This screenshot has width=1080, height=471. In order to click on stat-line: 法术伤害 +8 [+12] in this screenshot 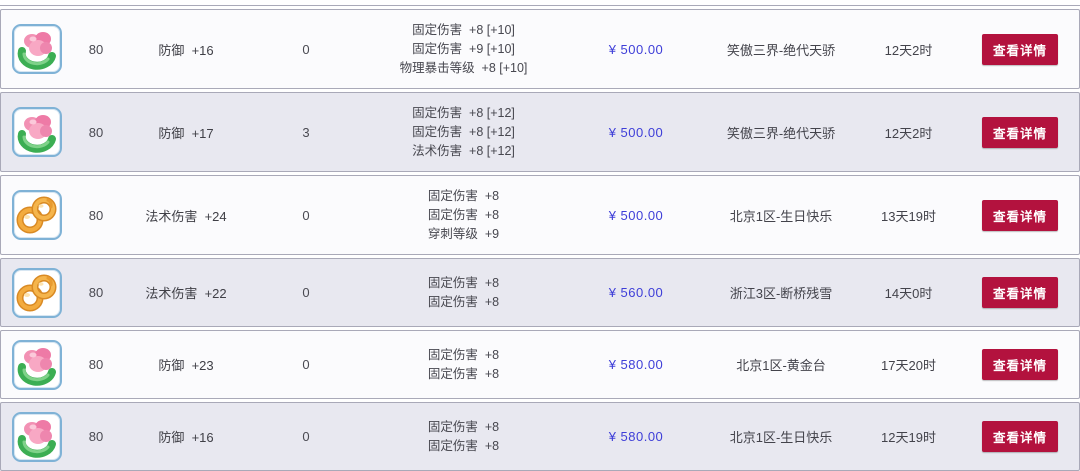, I will do `click(463, 150)`.